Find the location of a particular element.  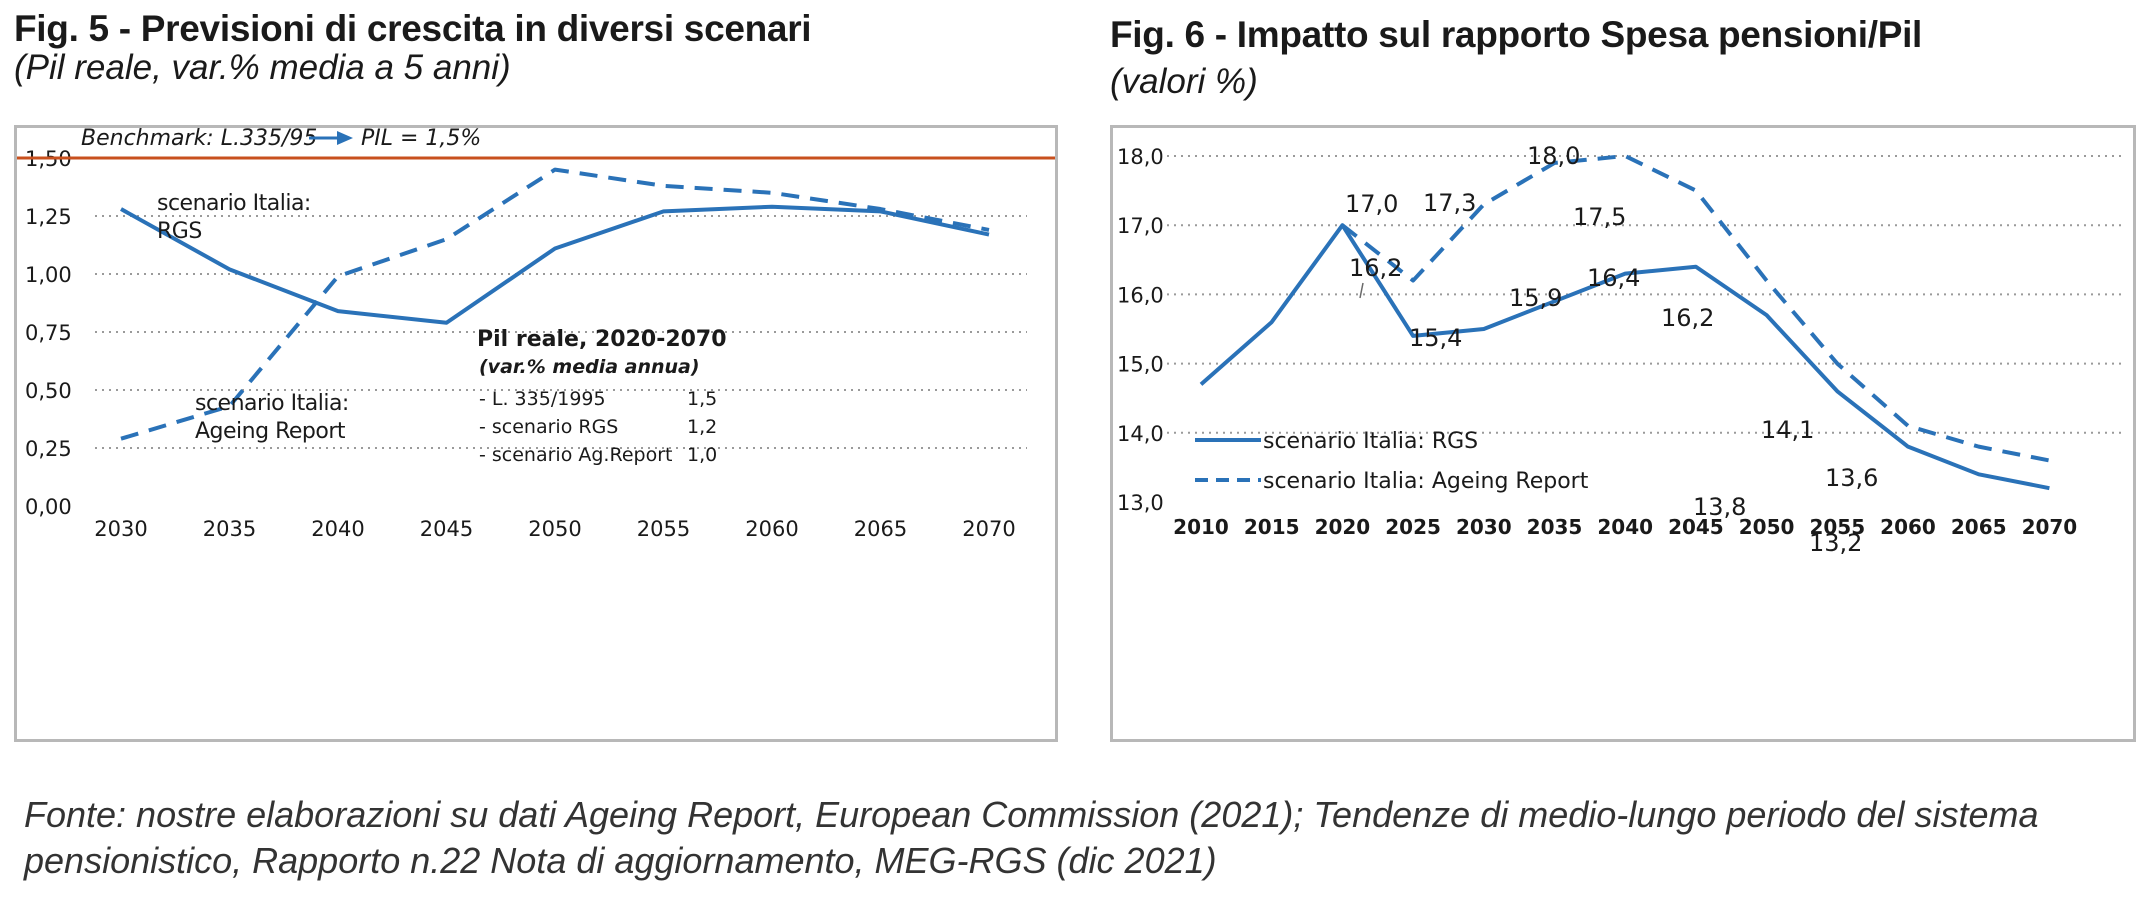

inset-row-label: - scenario RGS is located at coordinates (548, 427).